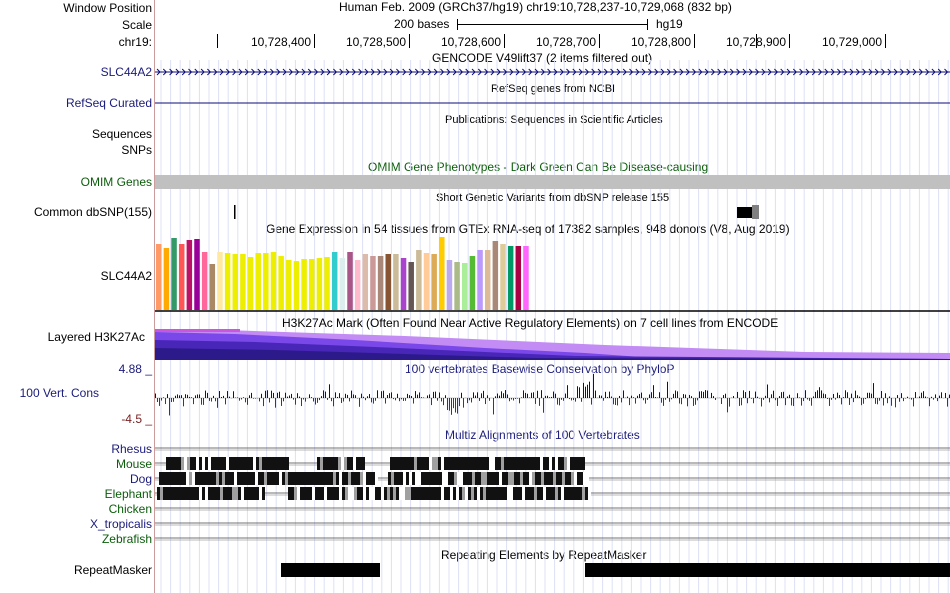  I want to click on omim-track-label: OMIM Genes, so click(116, 182).